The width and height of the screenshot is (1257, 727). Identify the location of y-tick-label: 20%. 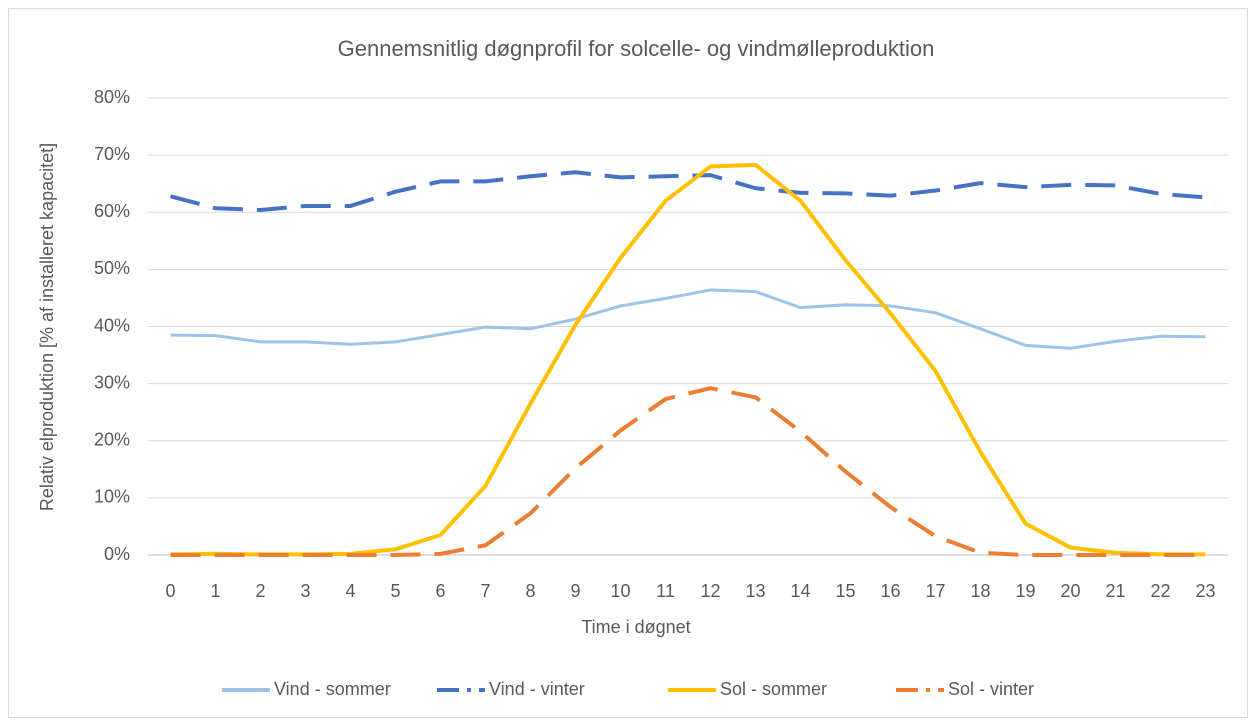
(112, 440).